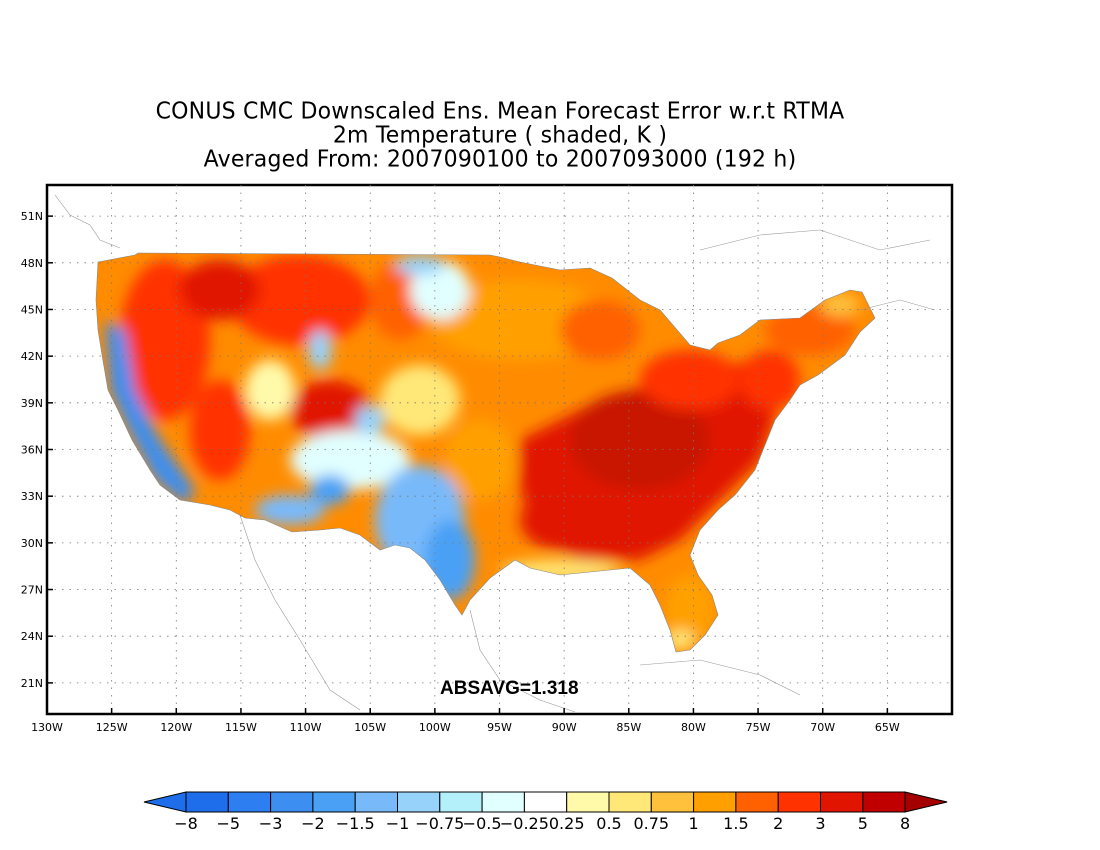  Describe the element at coordinates (608, 823) in the screenshot. I see `colorbar-label: 0.5` at that location.